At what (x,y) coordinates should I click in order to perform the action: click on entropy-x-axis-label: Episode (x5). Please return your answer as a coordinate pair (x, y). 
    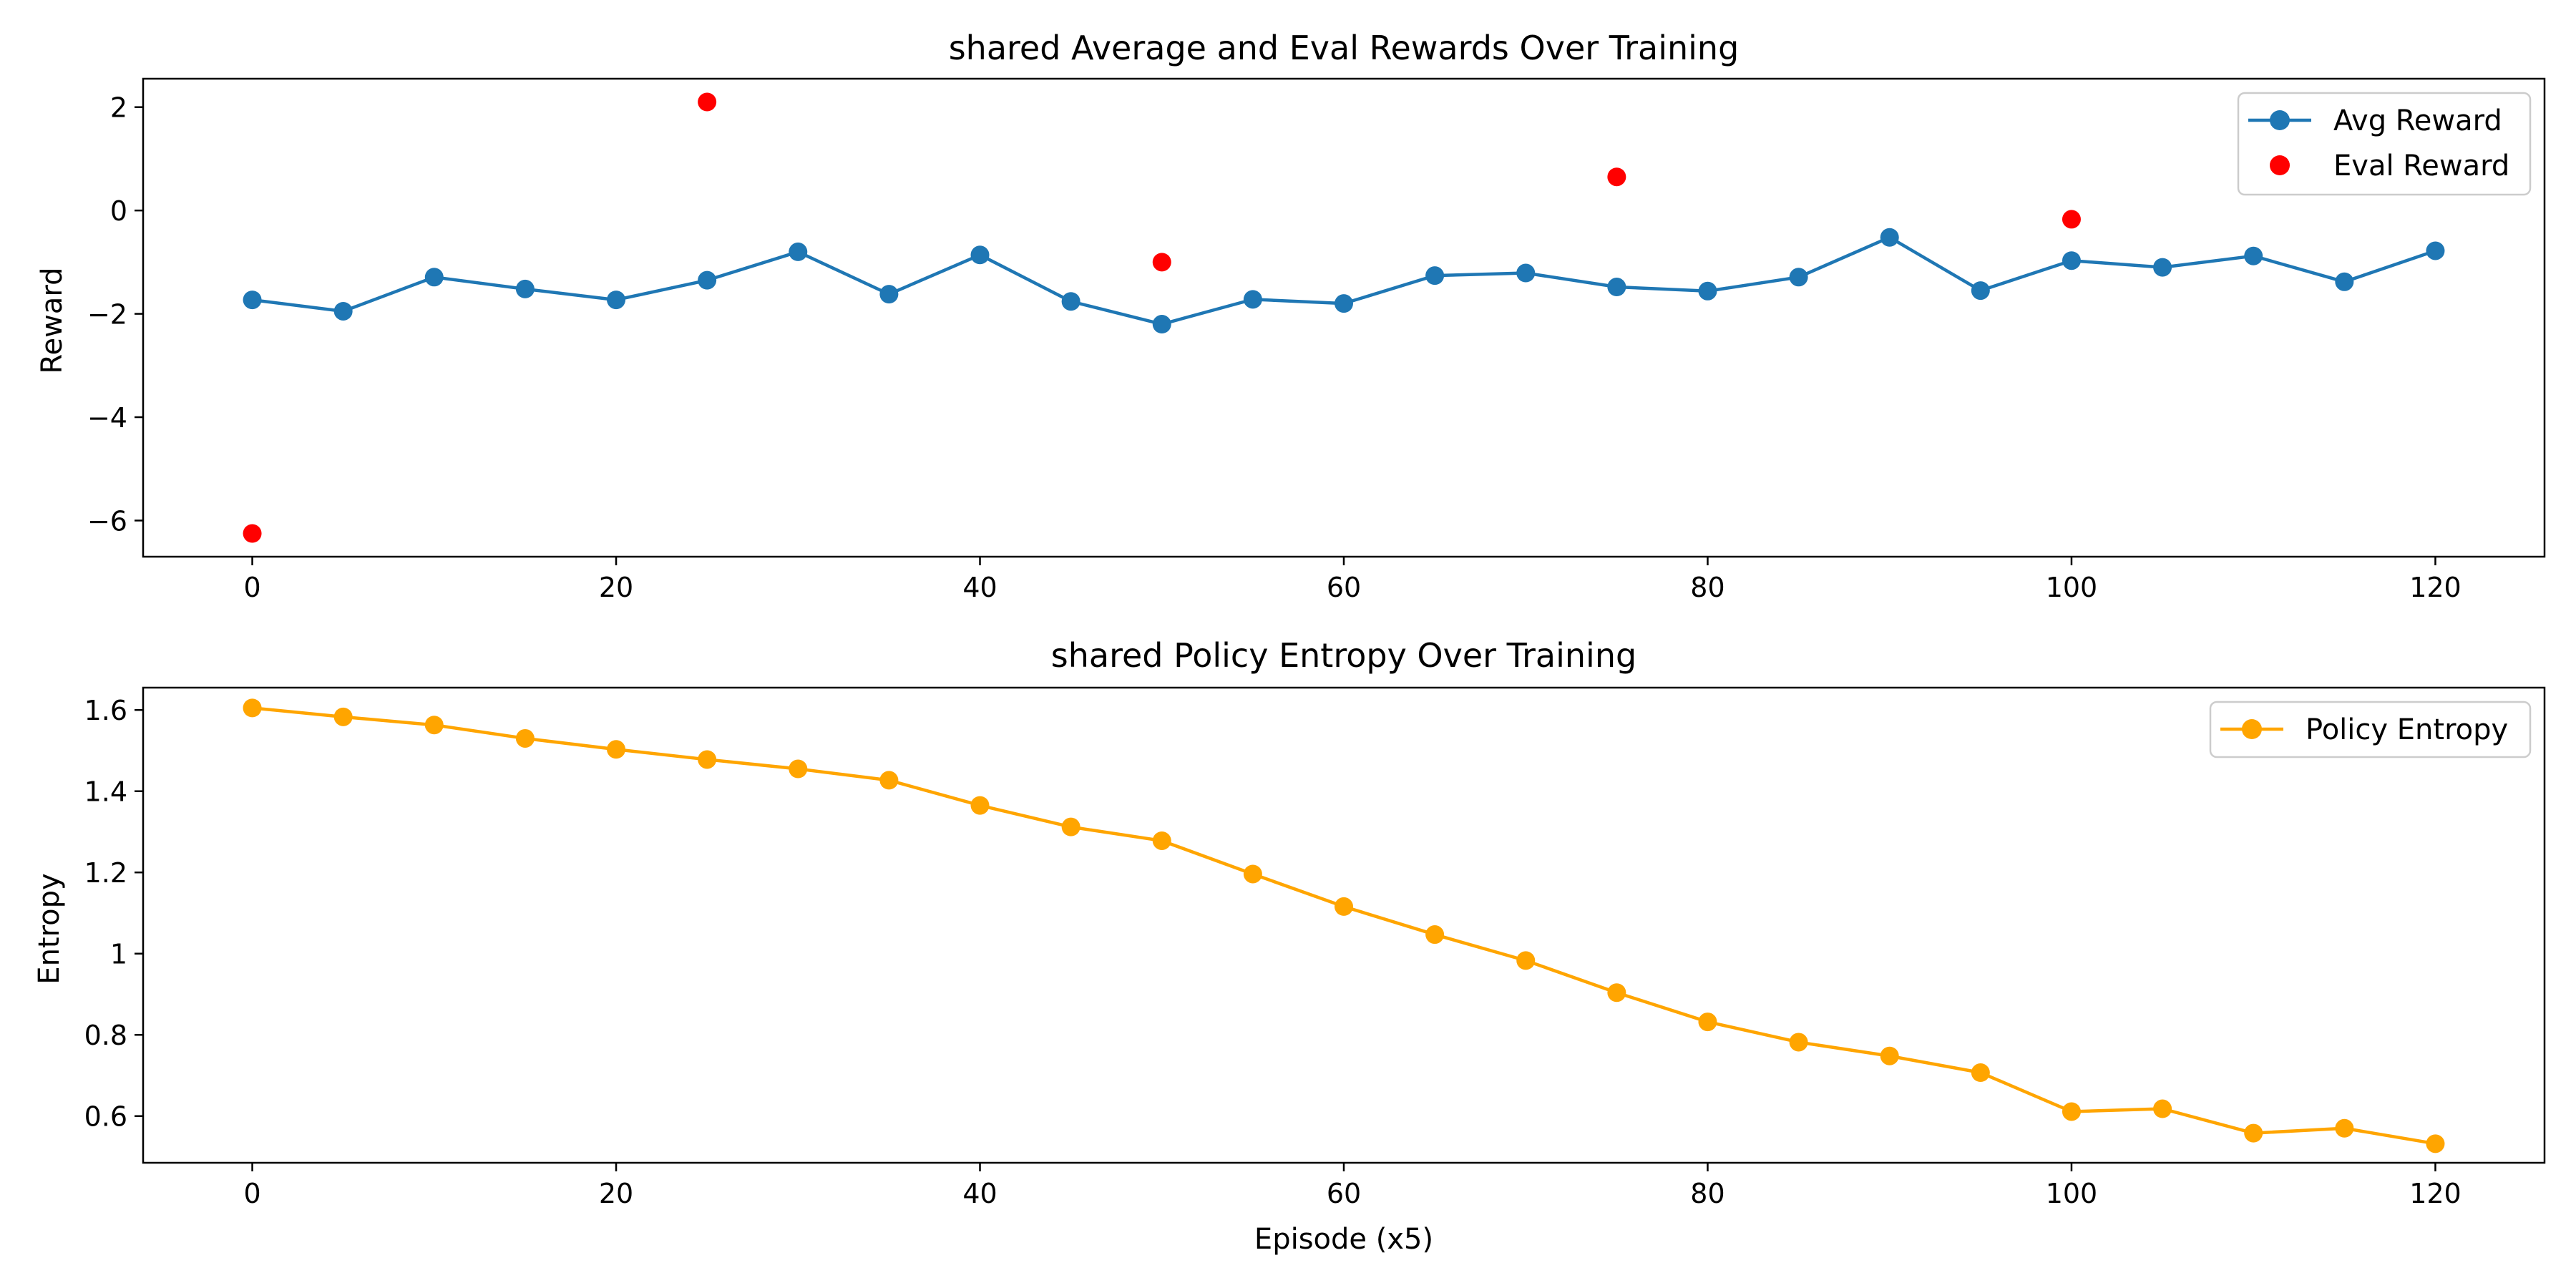
    Looking at the image, I should click on (1343, 1239).